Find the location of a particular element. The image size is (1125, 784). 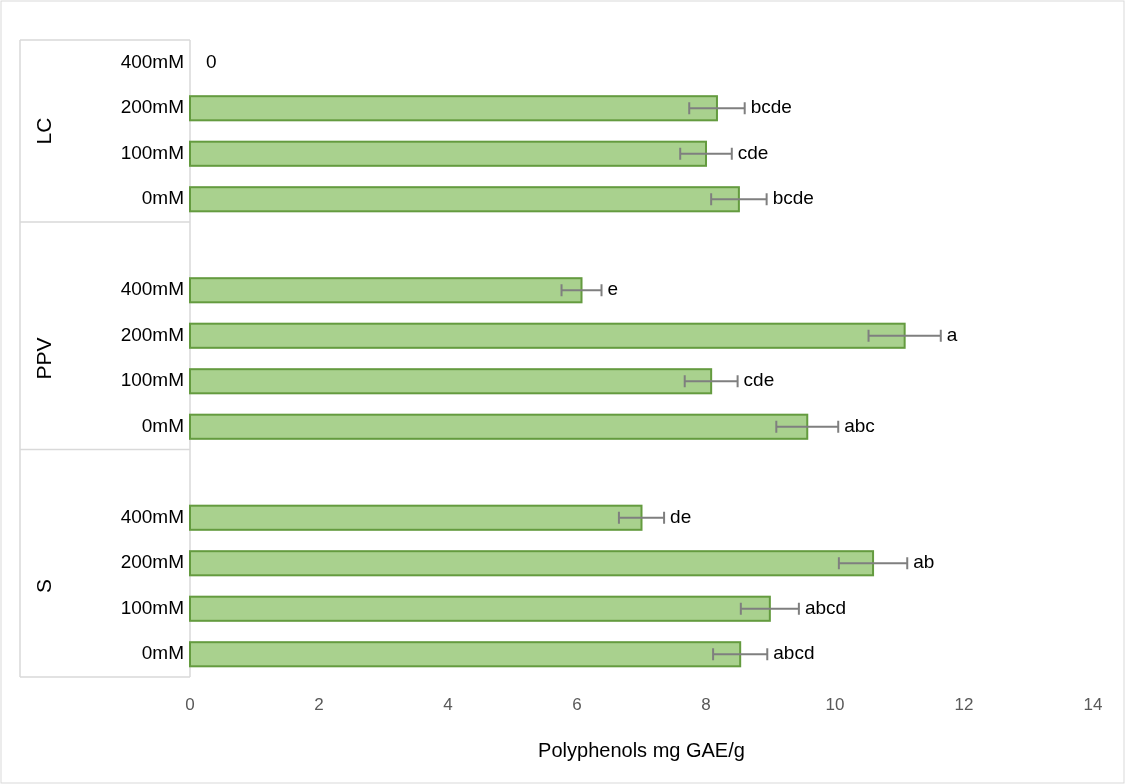

data-label: de is located at coordinates (681, 516).